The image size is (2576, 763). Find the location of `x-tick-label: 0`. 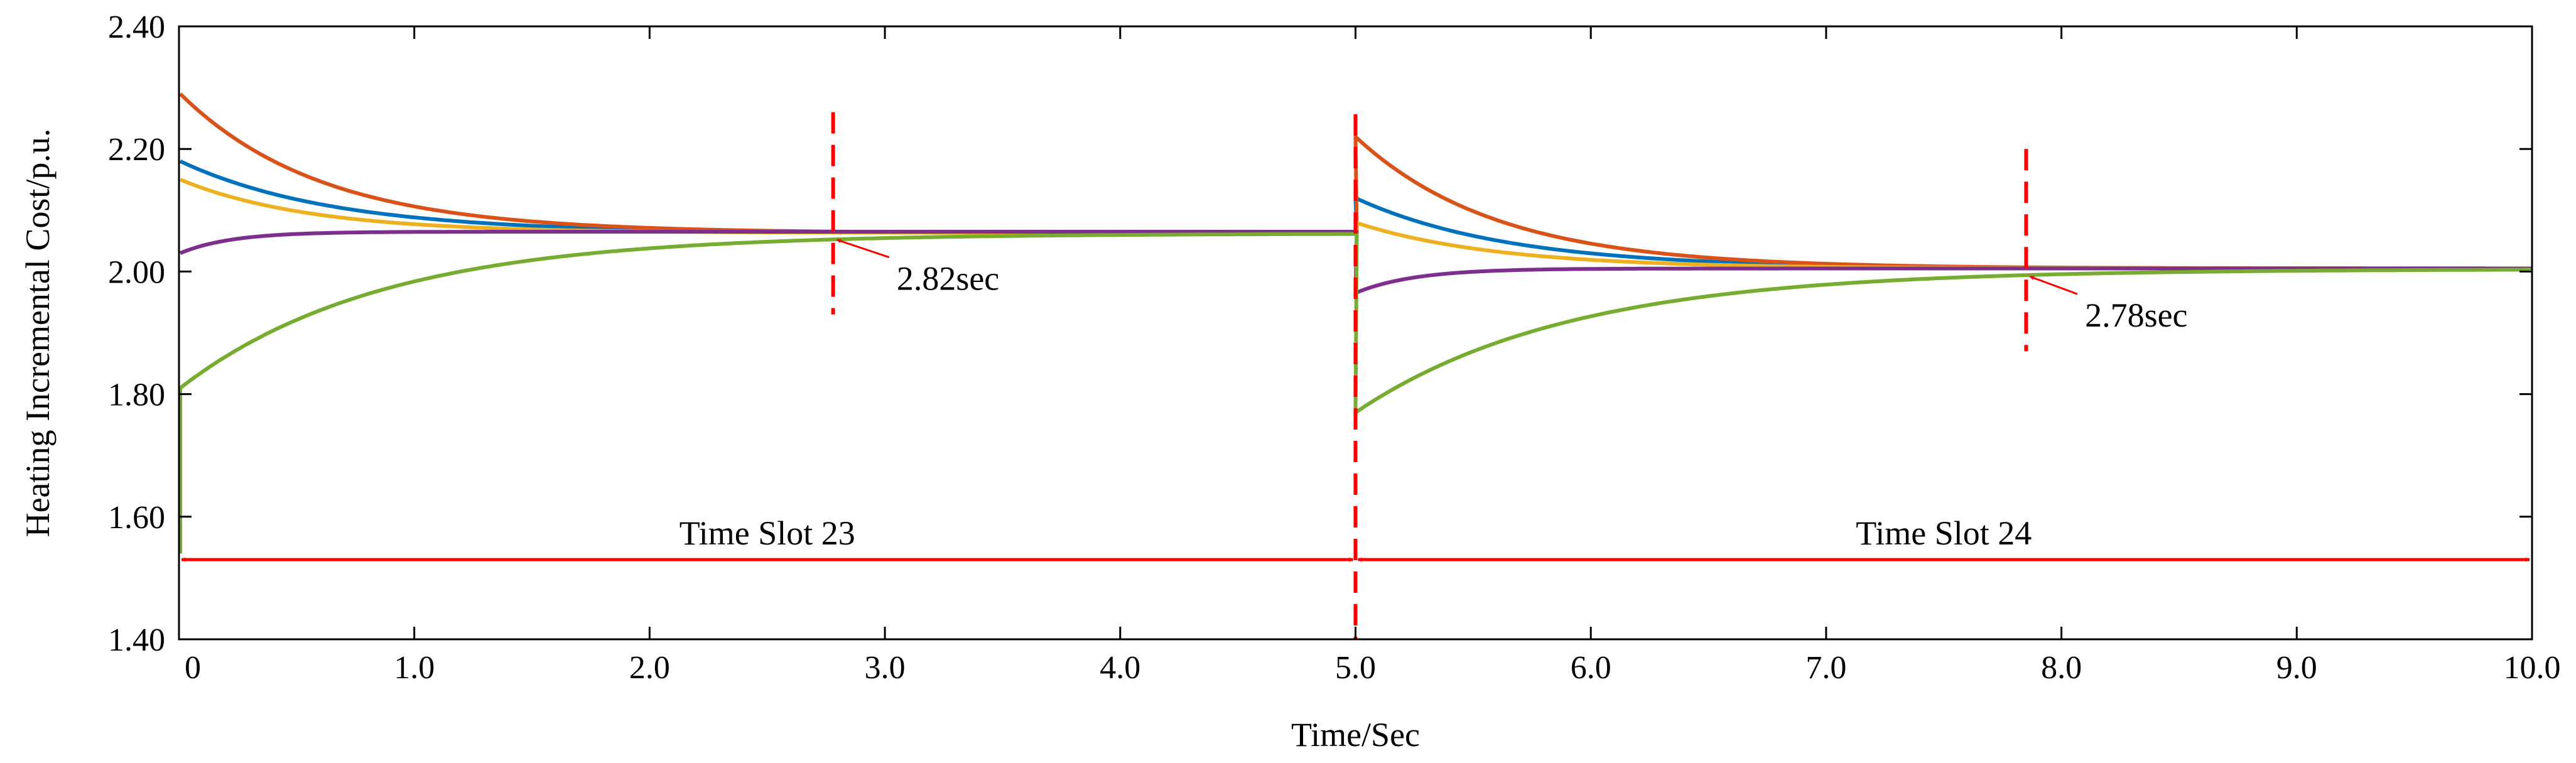

x-tick-label: 0 is located at coordinates (193, 668).